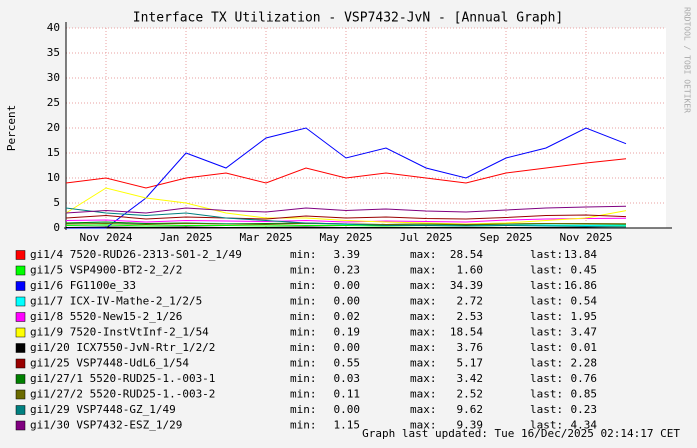 The height and width of the screenshot is (448, 697). Describe the element at coordinates (53, 52) in the screenshot. I see `y-tick-label: 35` at that location.